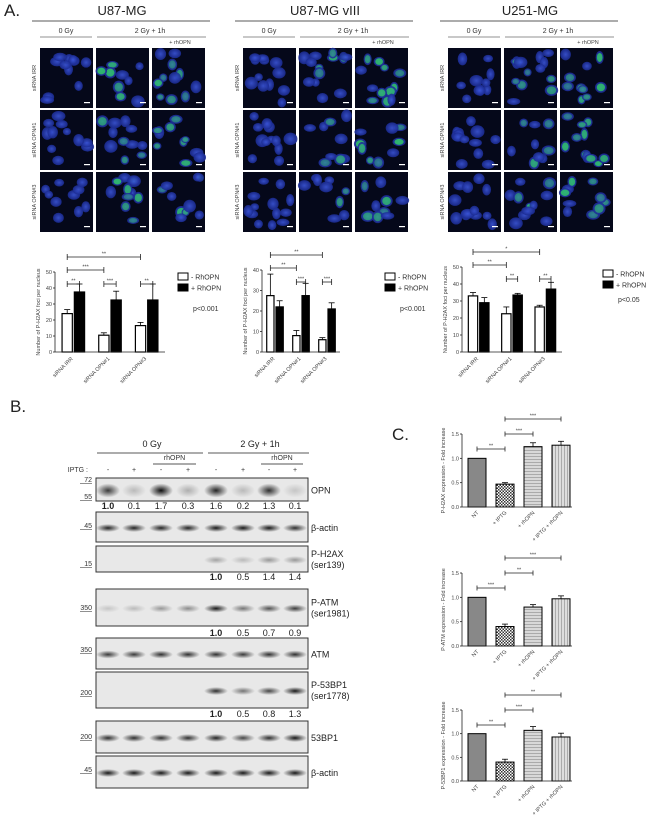  I want to click on x-tick-label: siRNA OPN#3, so click(314, 370).